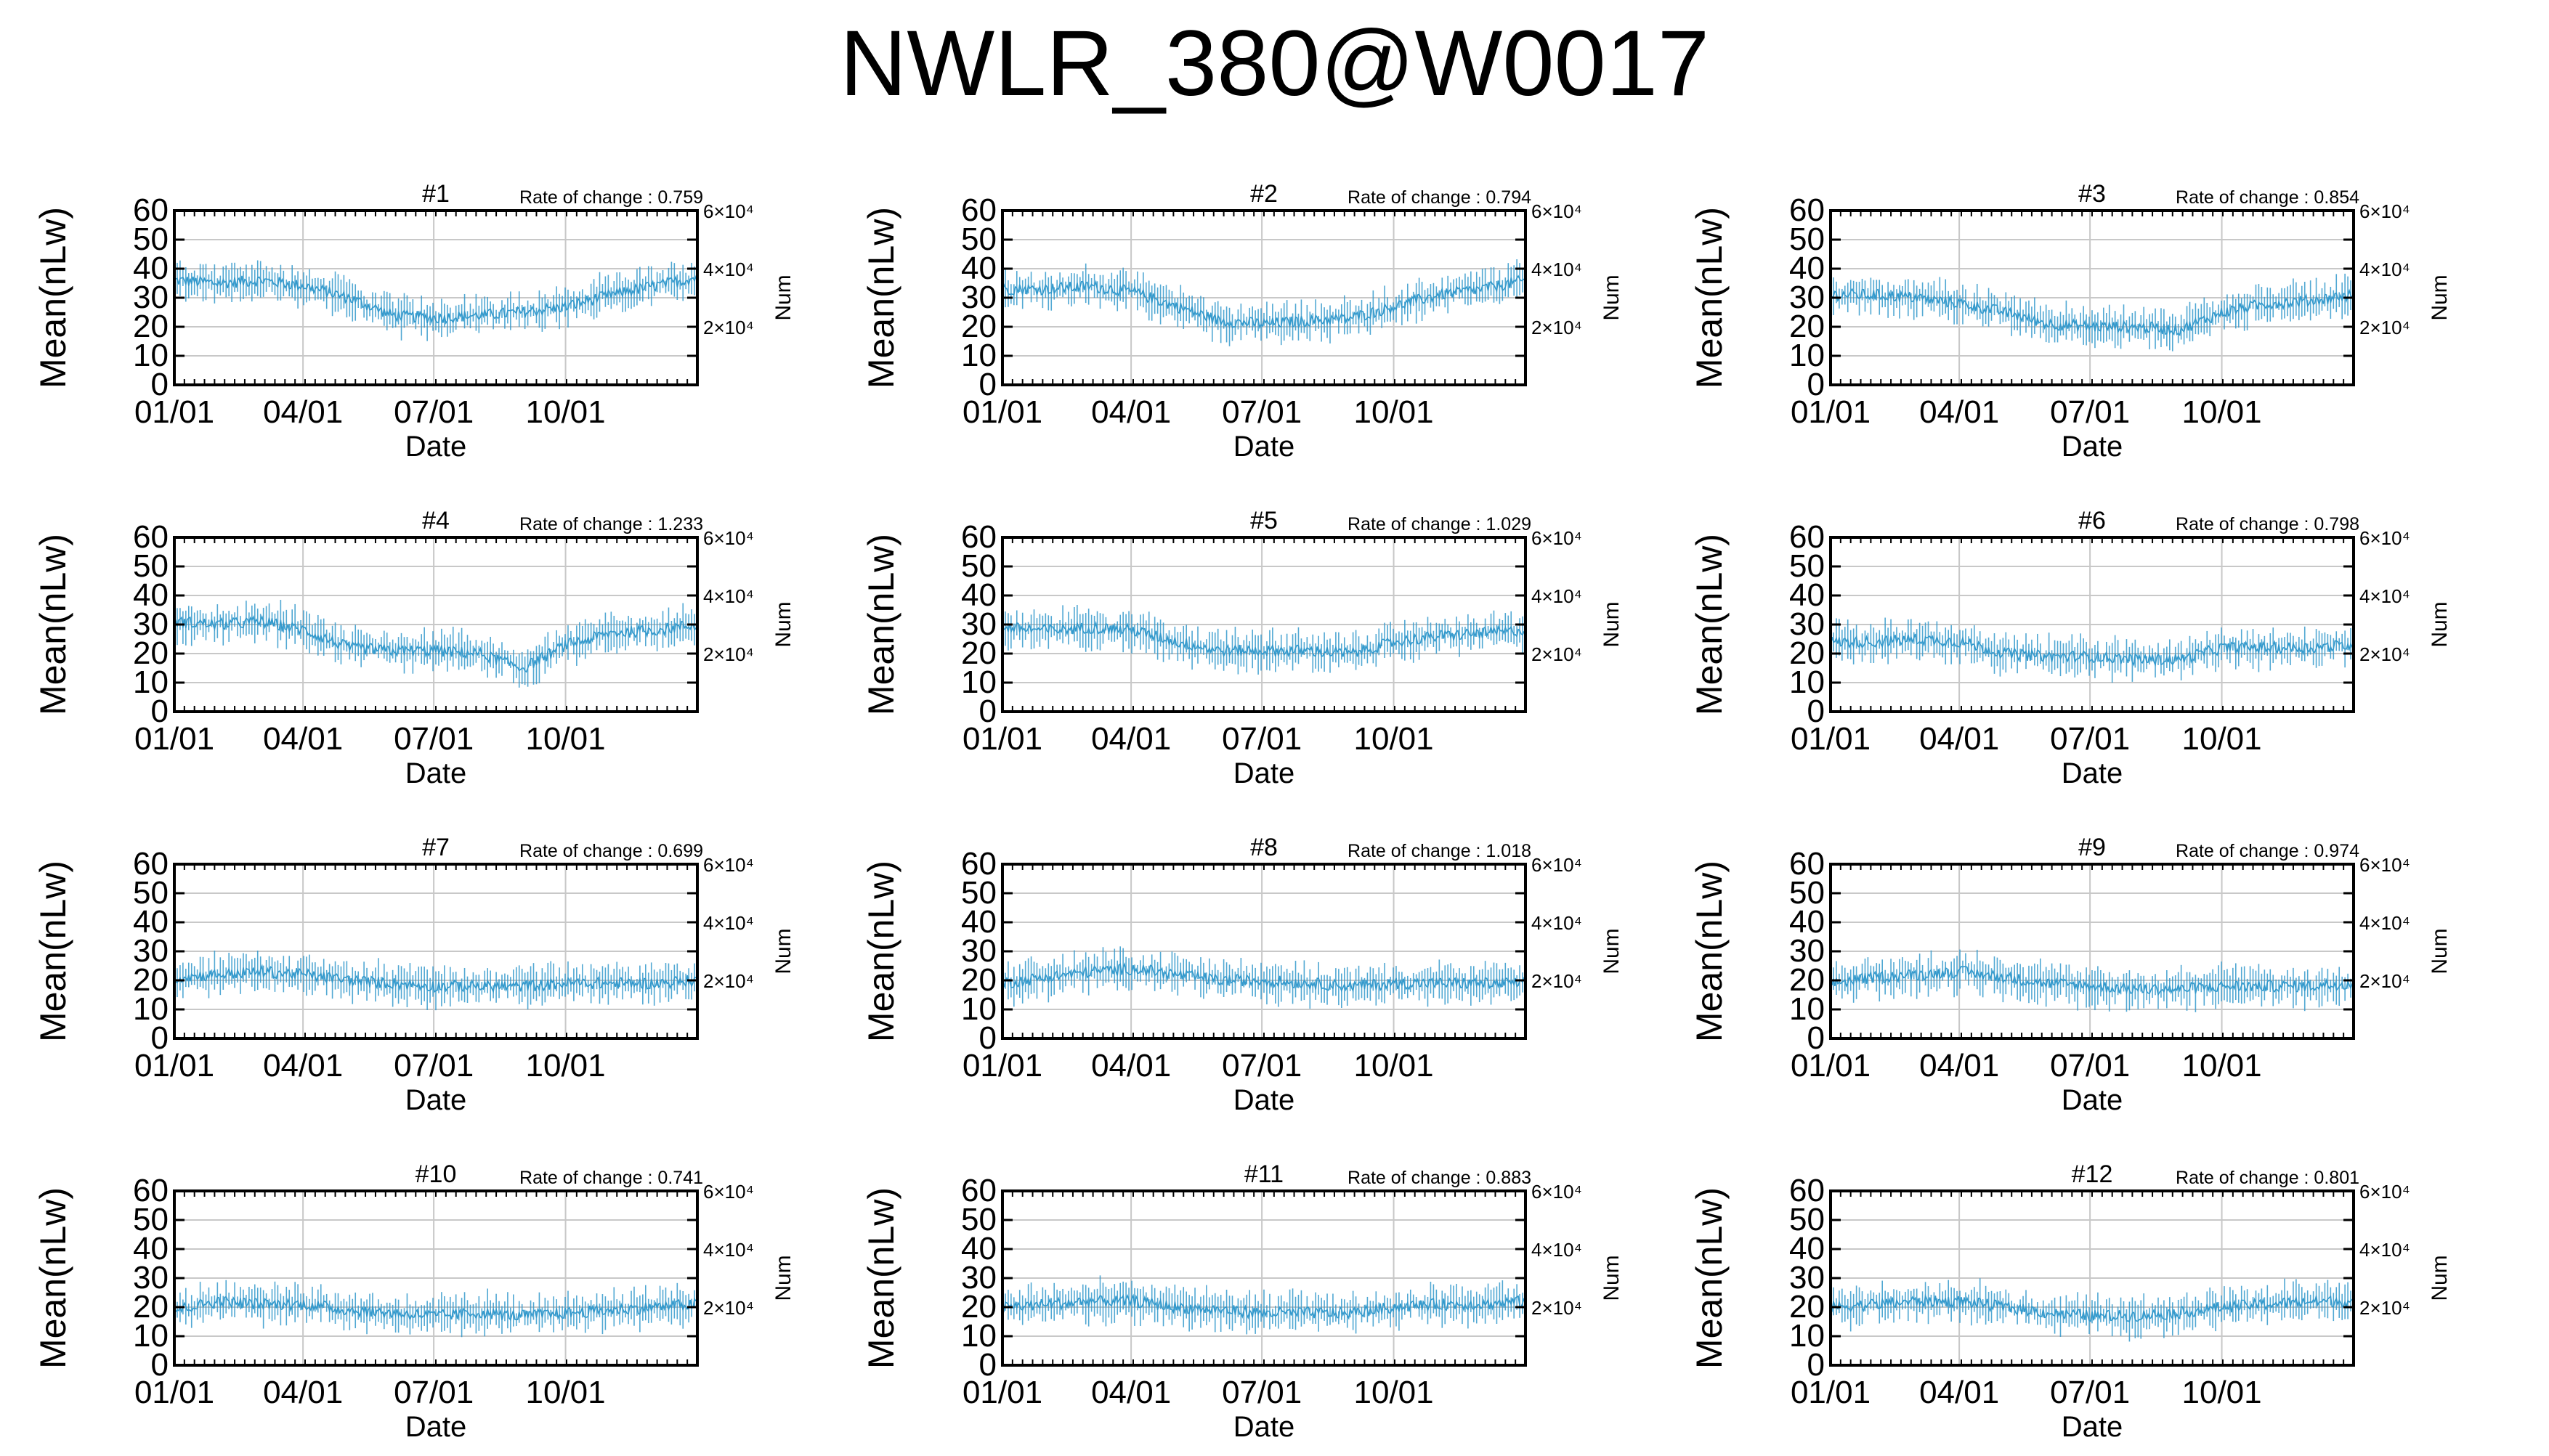 This screenshot has height=1456, width=2549. What do you see at coordinates (2267, 524) in the screenshot?
I see `rate-of-change-label: Rate of change : 0.798` at bounding box center [2267, 524].